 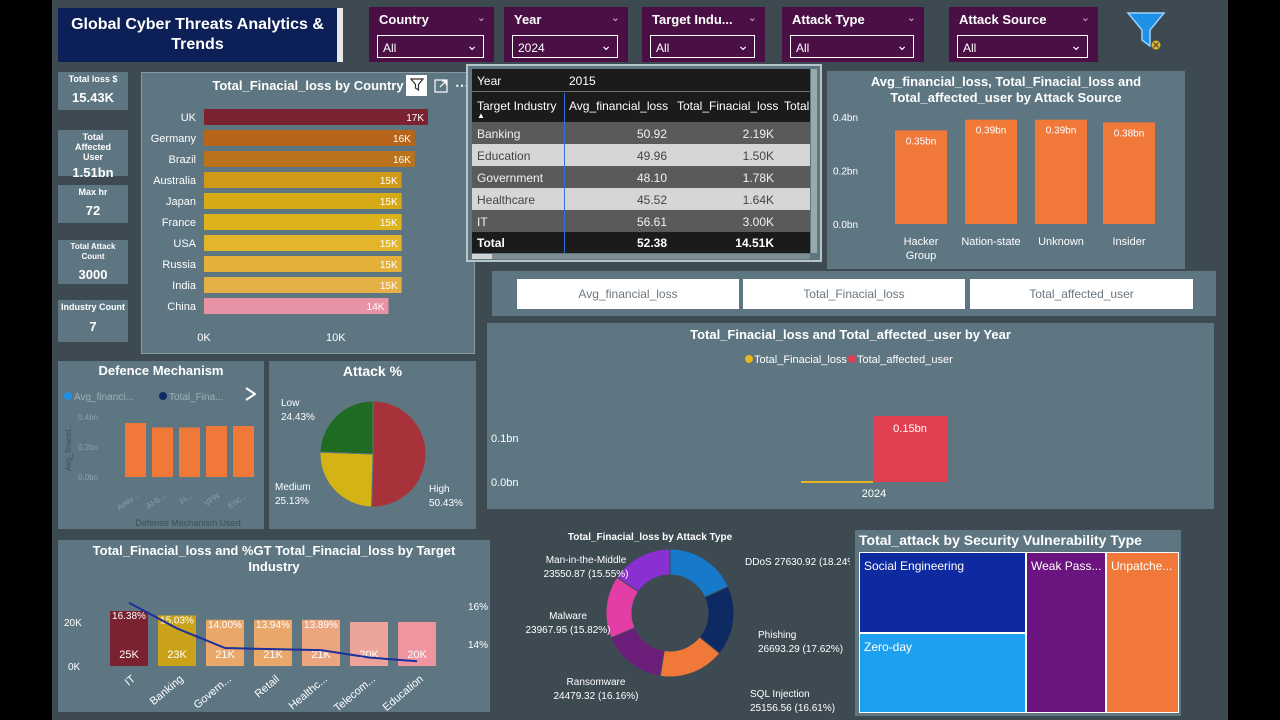 I want to click on treemap-tile-zero-day: Zero-day, so click(x=942, y=673).